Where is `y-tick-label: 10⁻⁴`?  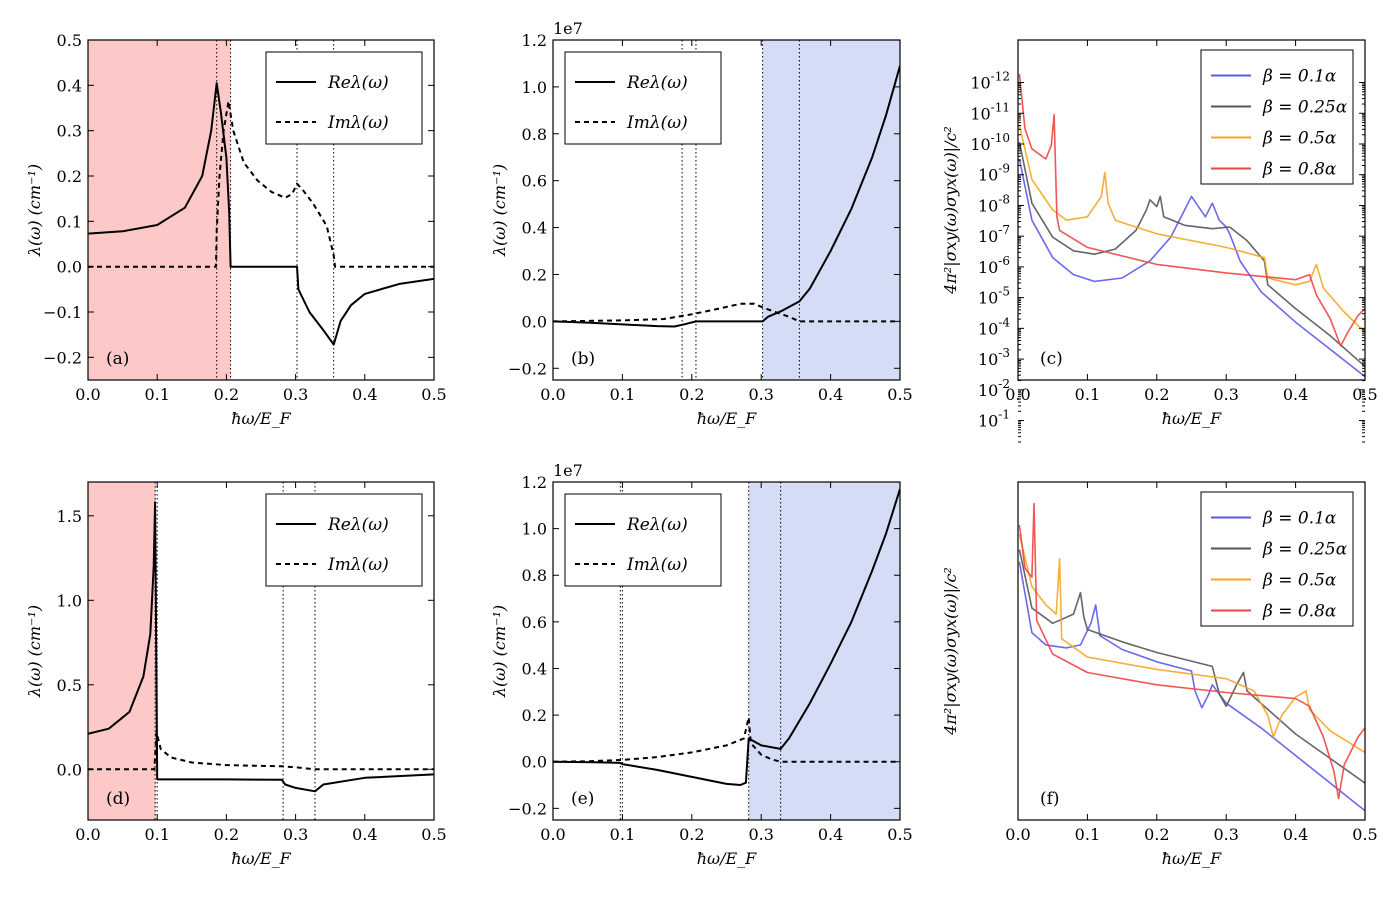 y-tick-label: 10⁻⁴ is located at coordinates (994, 326).